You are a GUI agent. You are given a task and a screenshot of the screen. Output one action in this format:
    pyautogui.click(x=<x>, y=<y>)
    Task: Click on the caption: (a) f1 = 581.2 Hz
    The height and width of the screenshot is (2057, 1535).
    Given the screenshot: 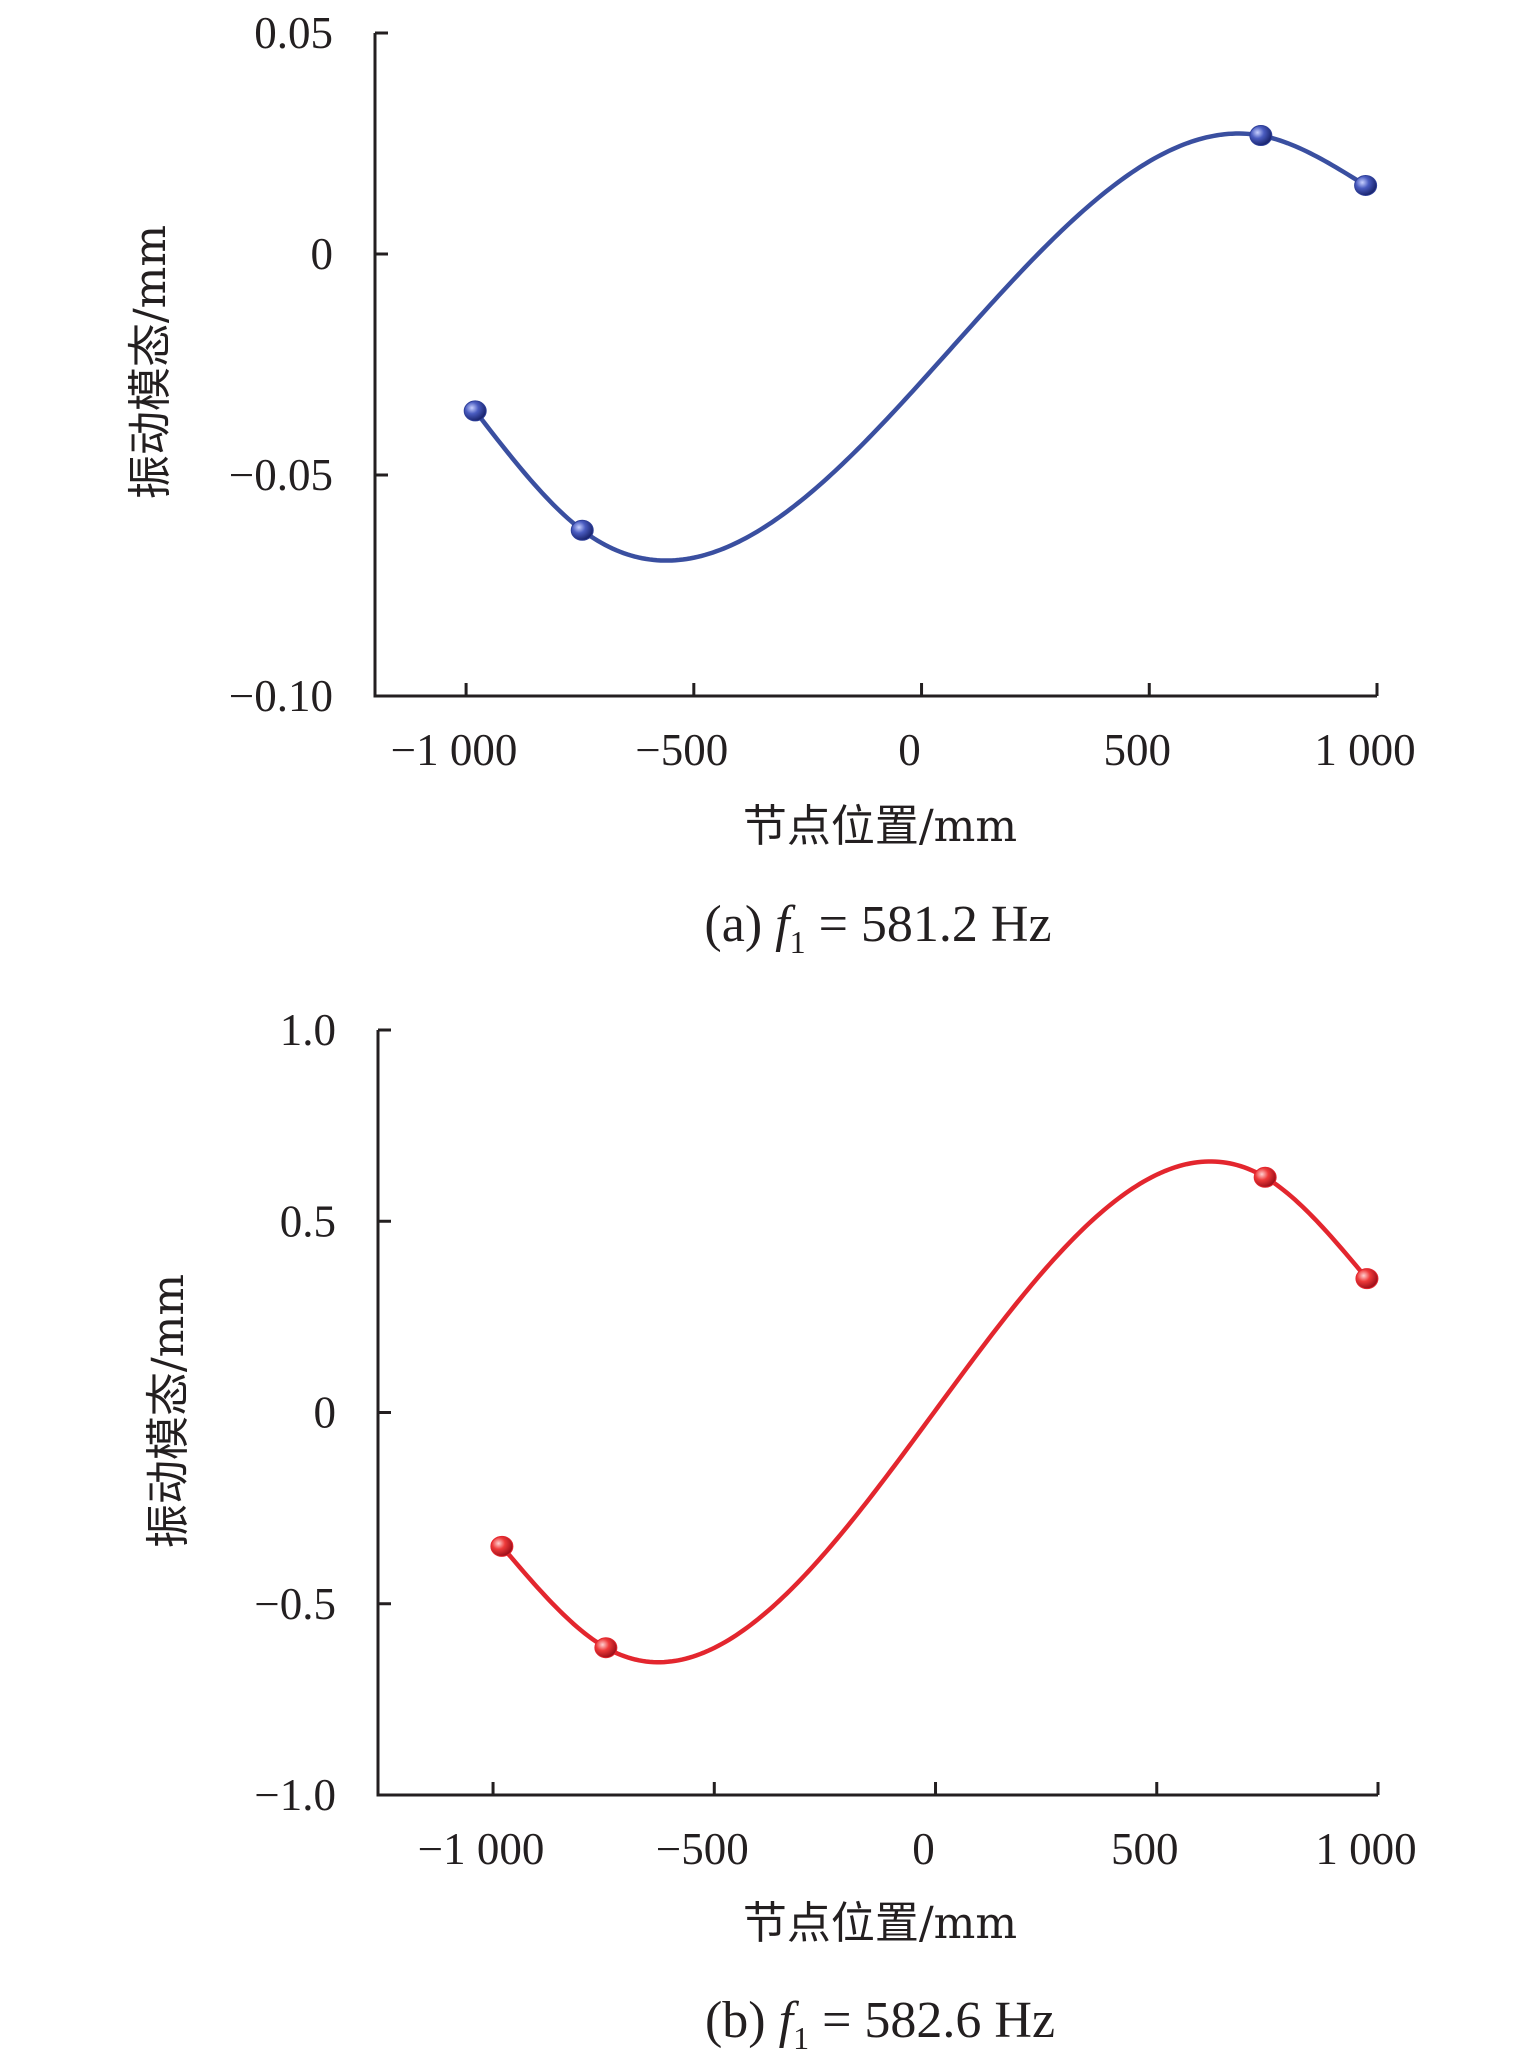 What is the action you would take?
    pyautogui.click(x=877, y=928)
    